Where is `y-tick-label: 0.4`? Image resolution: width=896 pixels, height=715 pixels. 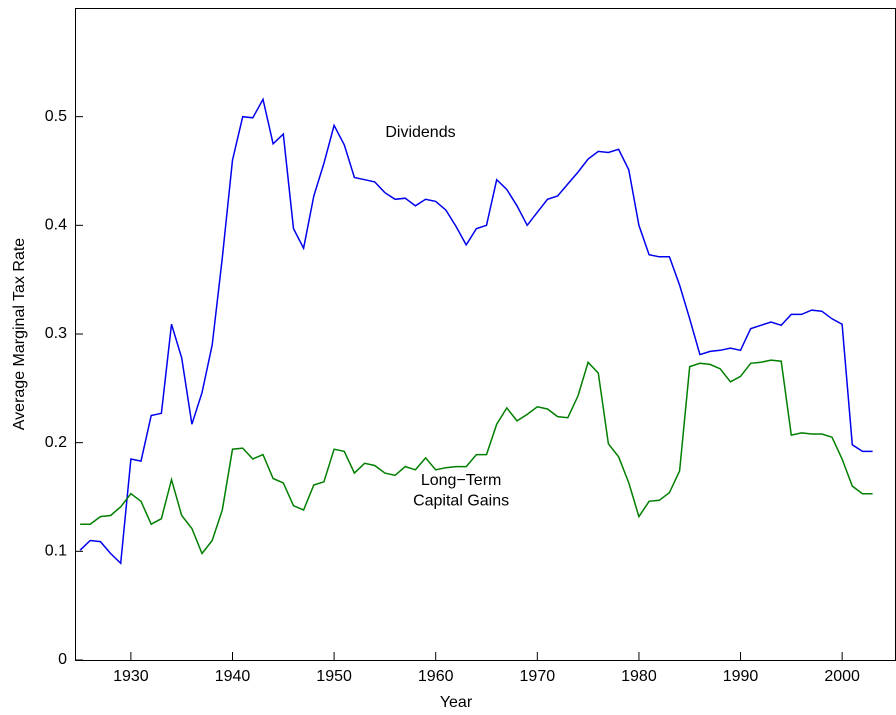 y-tick-label: 0.4 is located at coordinates (56, 225).